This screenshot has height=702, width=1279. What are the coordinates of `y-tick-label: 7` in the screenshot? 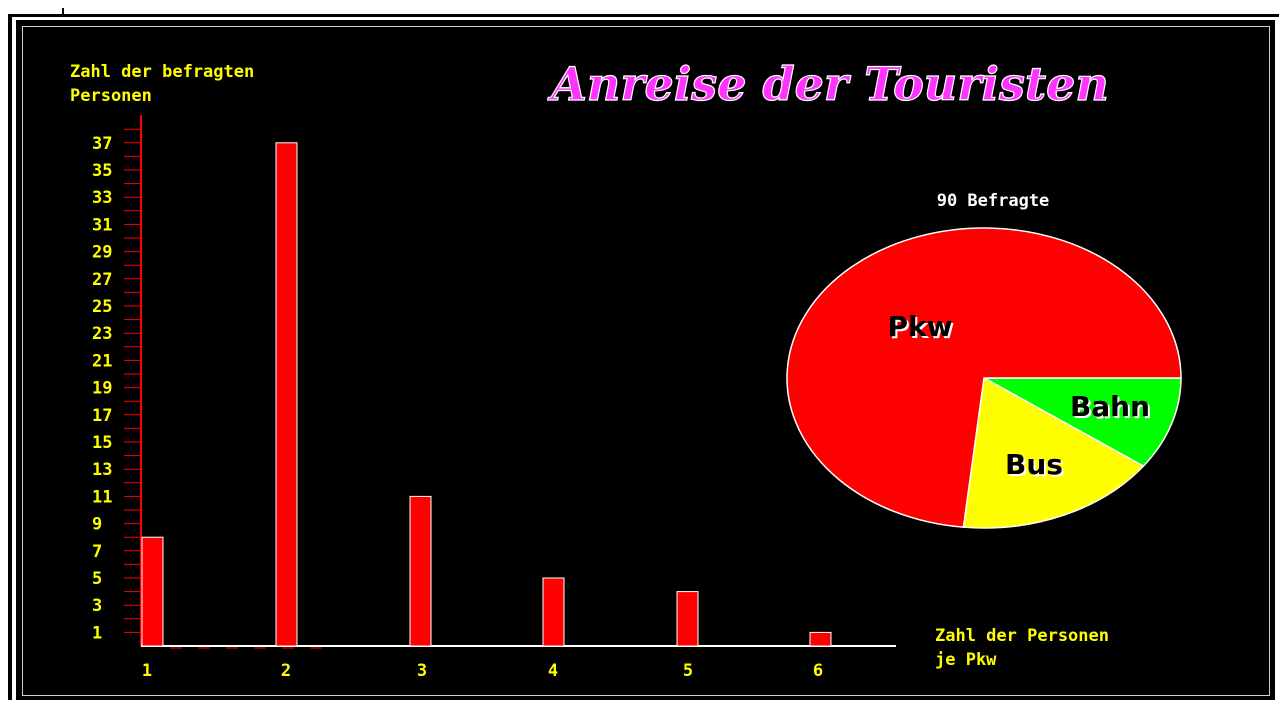 It's located at (97, 552).